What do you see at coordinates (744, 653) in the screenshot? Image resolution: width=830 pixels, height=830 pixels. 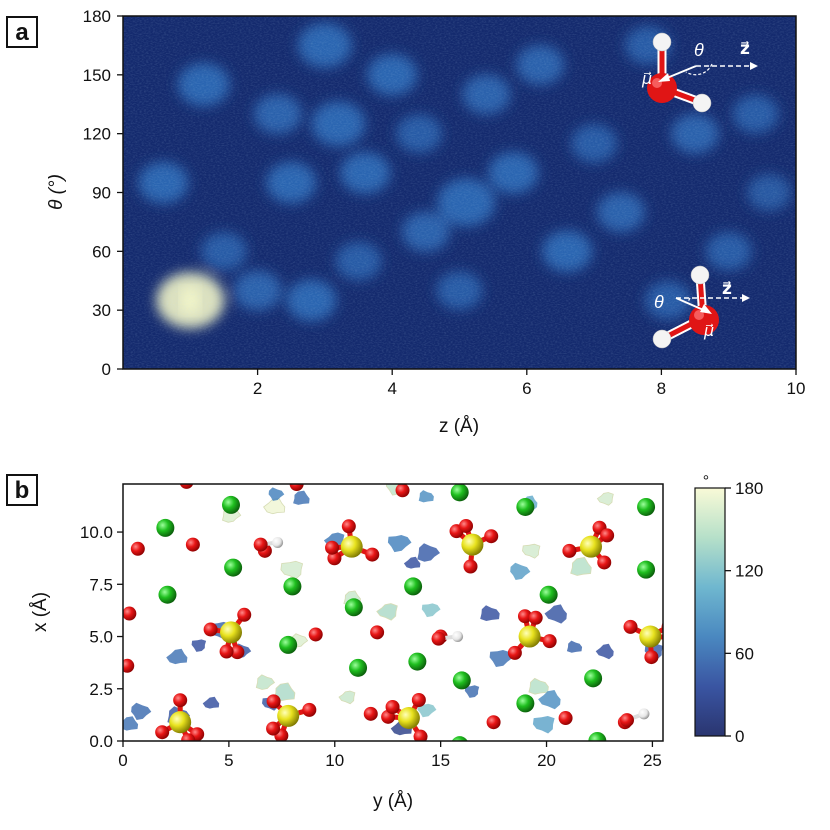 I see `colorbar-tick-label: 60` at bounding box center [744, 653].